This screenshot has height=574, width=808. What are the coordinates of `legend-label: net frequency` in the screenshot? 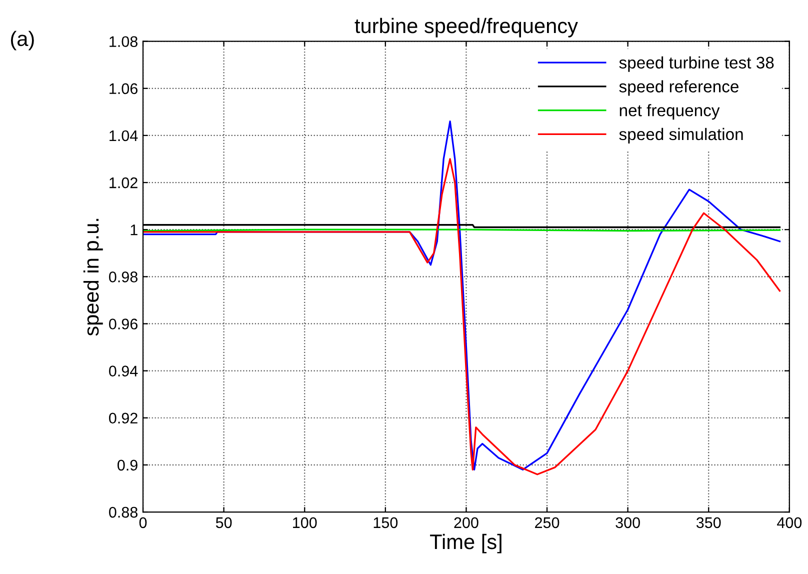 It's located at (670, 112).